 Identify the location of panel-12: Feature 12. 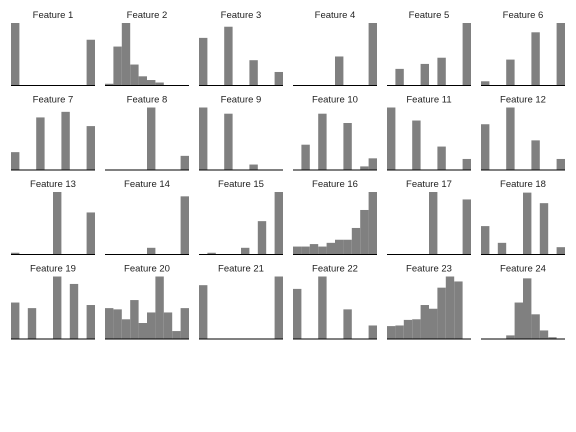
(523, 133).